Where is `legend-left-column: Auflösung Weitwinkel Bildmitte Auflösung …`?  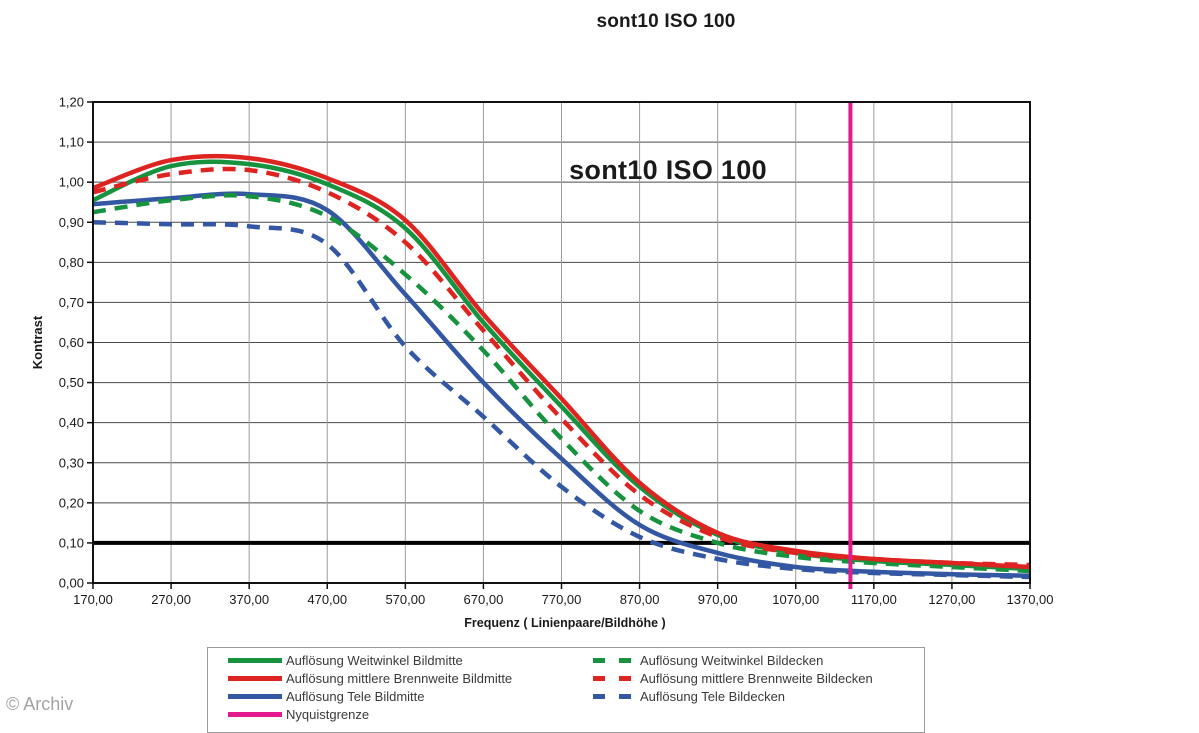 legend-left-column: Auflösung Weitwinkel Bildmitte Auflösung … is located at coordinates (370, 687).